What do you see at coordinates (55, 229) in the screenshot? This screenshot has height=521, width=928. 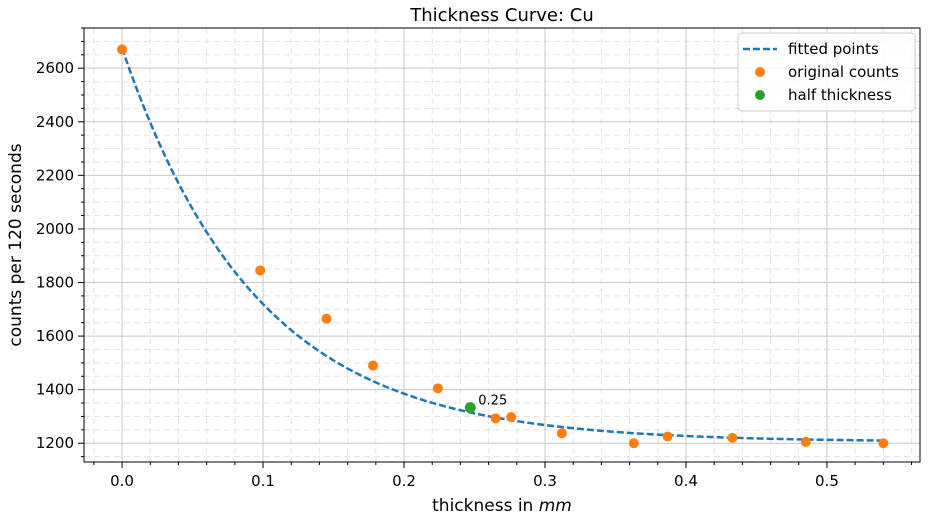 I see `y-tick-label: 2000` at bounding box center [55, 229].